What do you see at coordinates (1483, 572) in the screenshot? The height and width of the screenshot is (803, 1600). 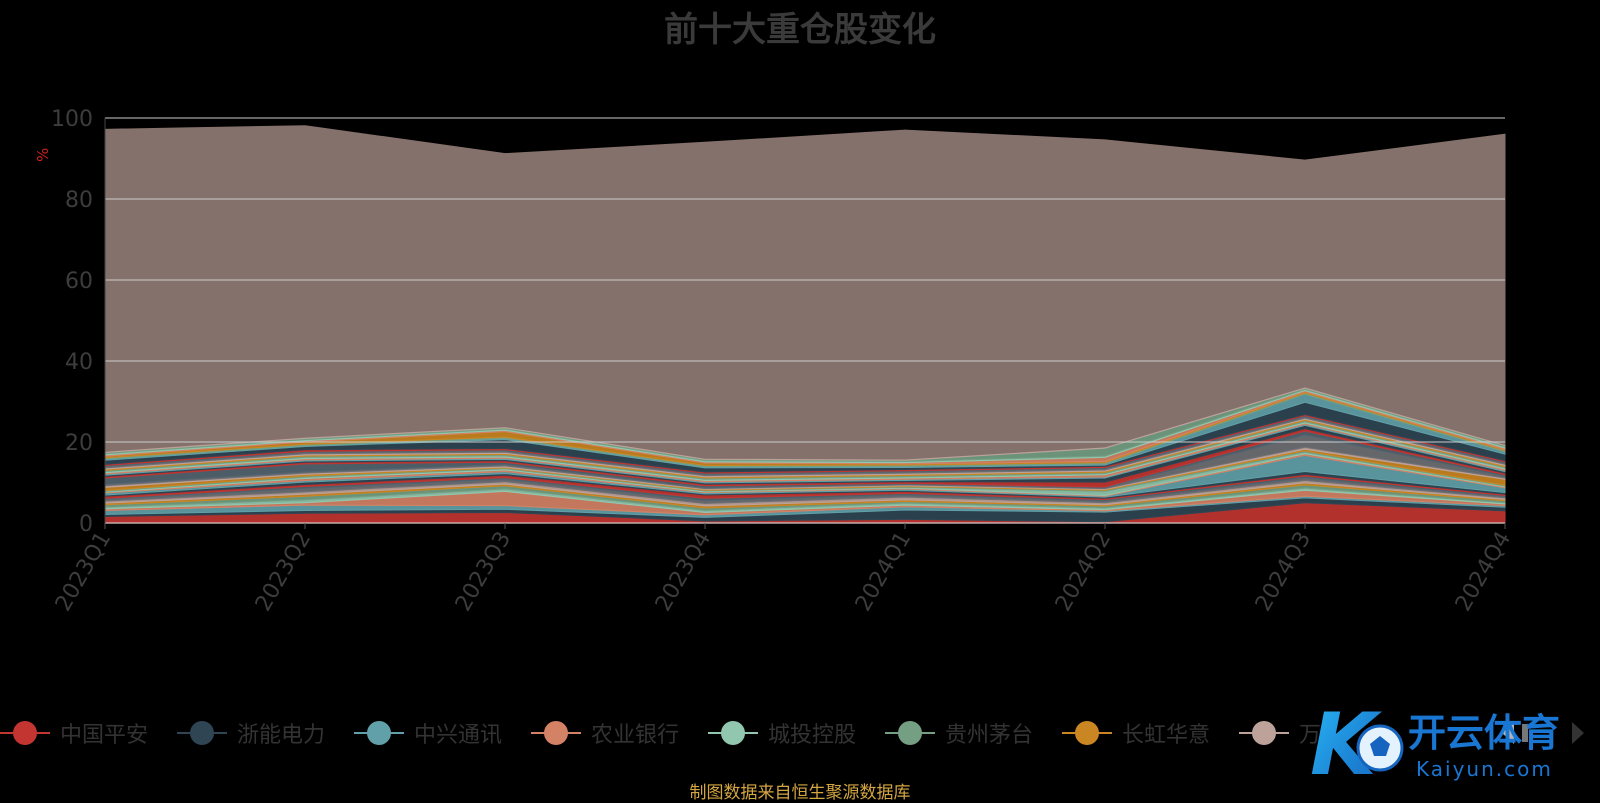 I see `x-tick-label: 2024Q4` at bounding box center [1483, 572].